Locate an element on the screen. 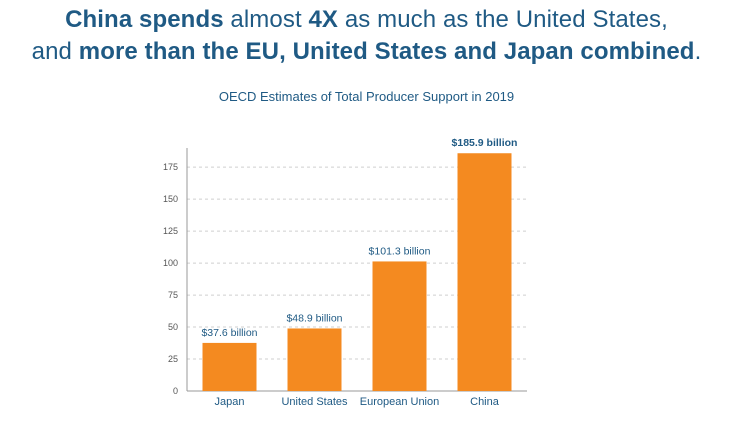 The width and height of the screenshot is (733, 443). category-label: China is located at coordinates (485, 402).